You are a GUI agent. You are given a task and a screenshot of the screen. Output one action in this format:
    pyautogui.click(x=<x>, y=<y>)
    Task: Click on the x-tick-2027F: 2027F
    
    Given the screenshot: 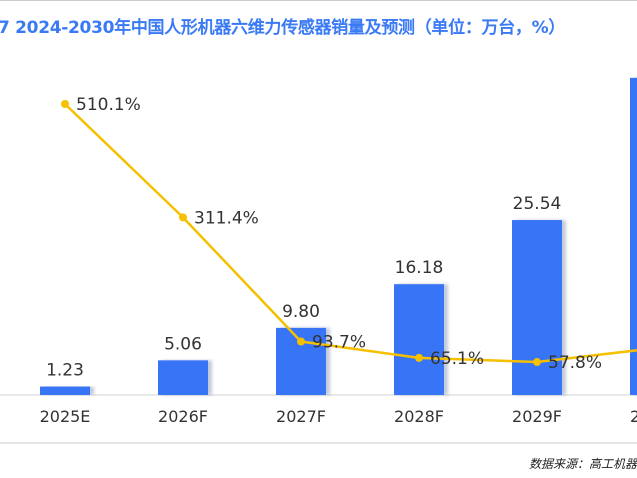 What is the action you would take?
    pyautogui.click(x=301, y=416)
    